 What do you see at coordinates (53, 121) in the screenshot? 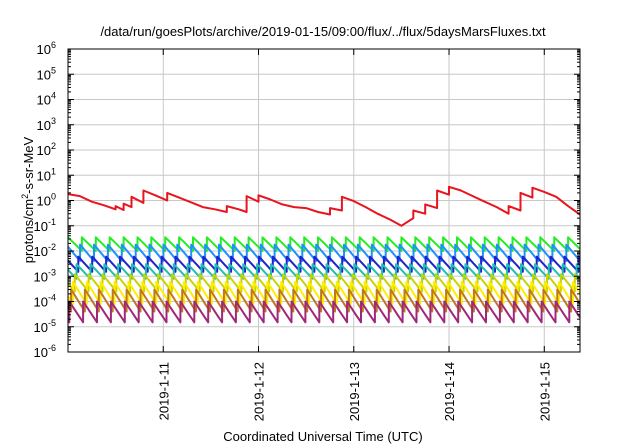
I see `y-tick-label-exponent: 3` at bounding box center [53, 121].